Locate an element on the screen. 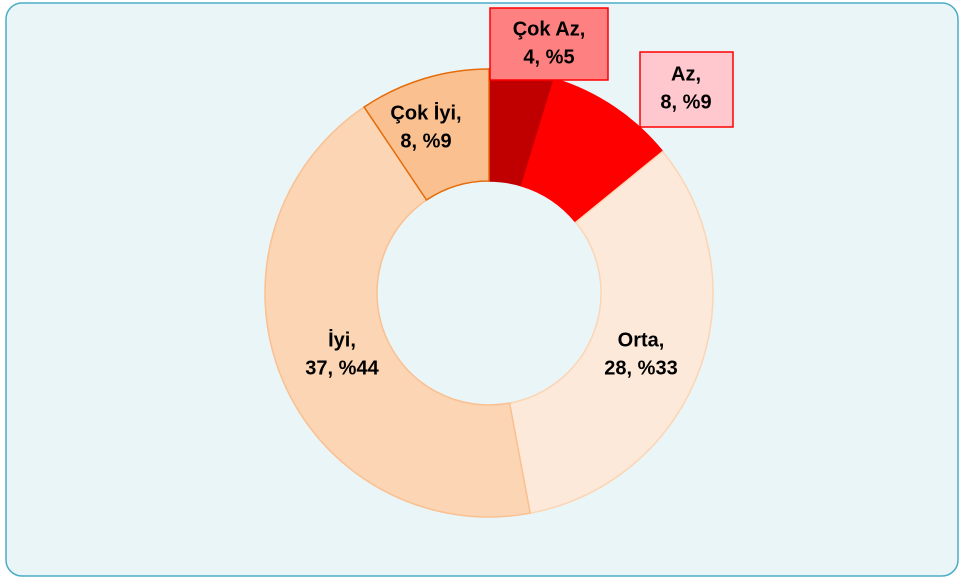 Image resolution: width=964 pixels, height=580 pixels. data-label-category: İyi, is located at coordinates (342, 339).